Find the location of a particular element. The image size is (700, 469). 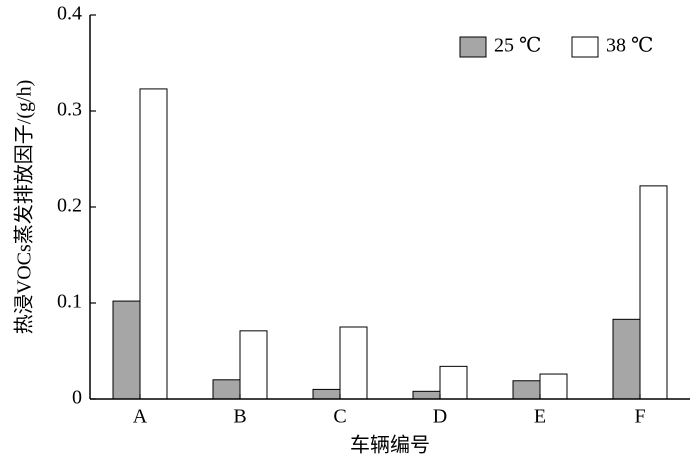

x-tick-label: F is located at coordinates (639, 417).